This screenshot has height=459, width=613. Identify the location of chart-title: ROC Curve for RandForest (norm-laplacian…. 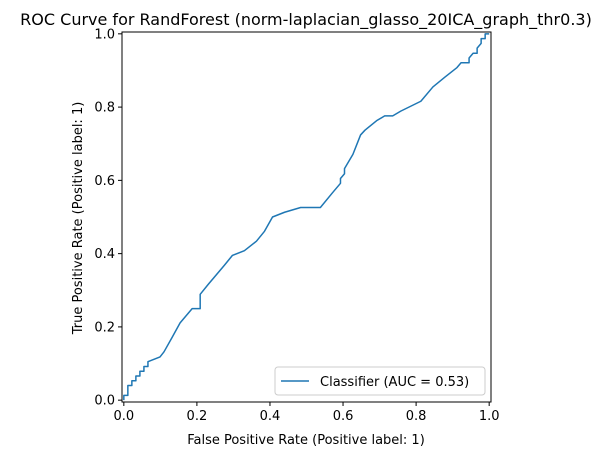
(306, 20).